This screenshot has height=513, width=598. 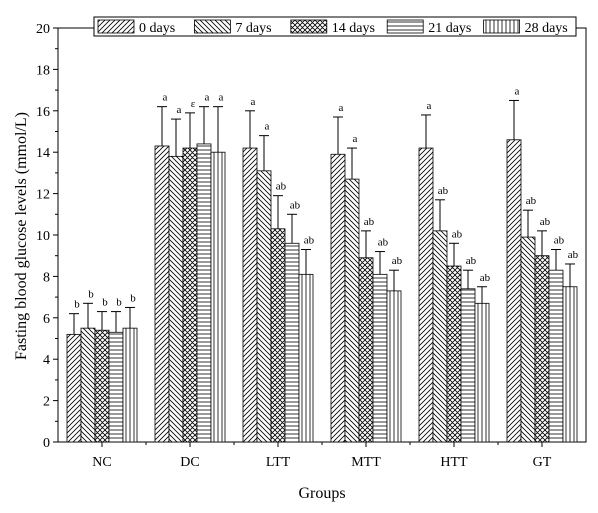 What do you see at coordinates (46, 277) in the screenshot?
I see `y-tick-label: 8` at bounding box center [46, 277].